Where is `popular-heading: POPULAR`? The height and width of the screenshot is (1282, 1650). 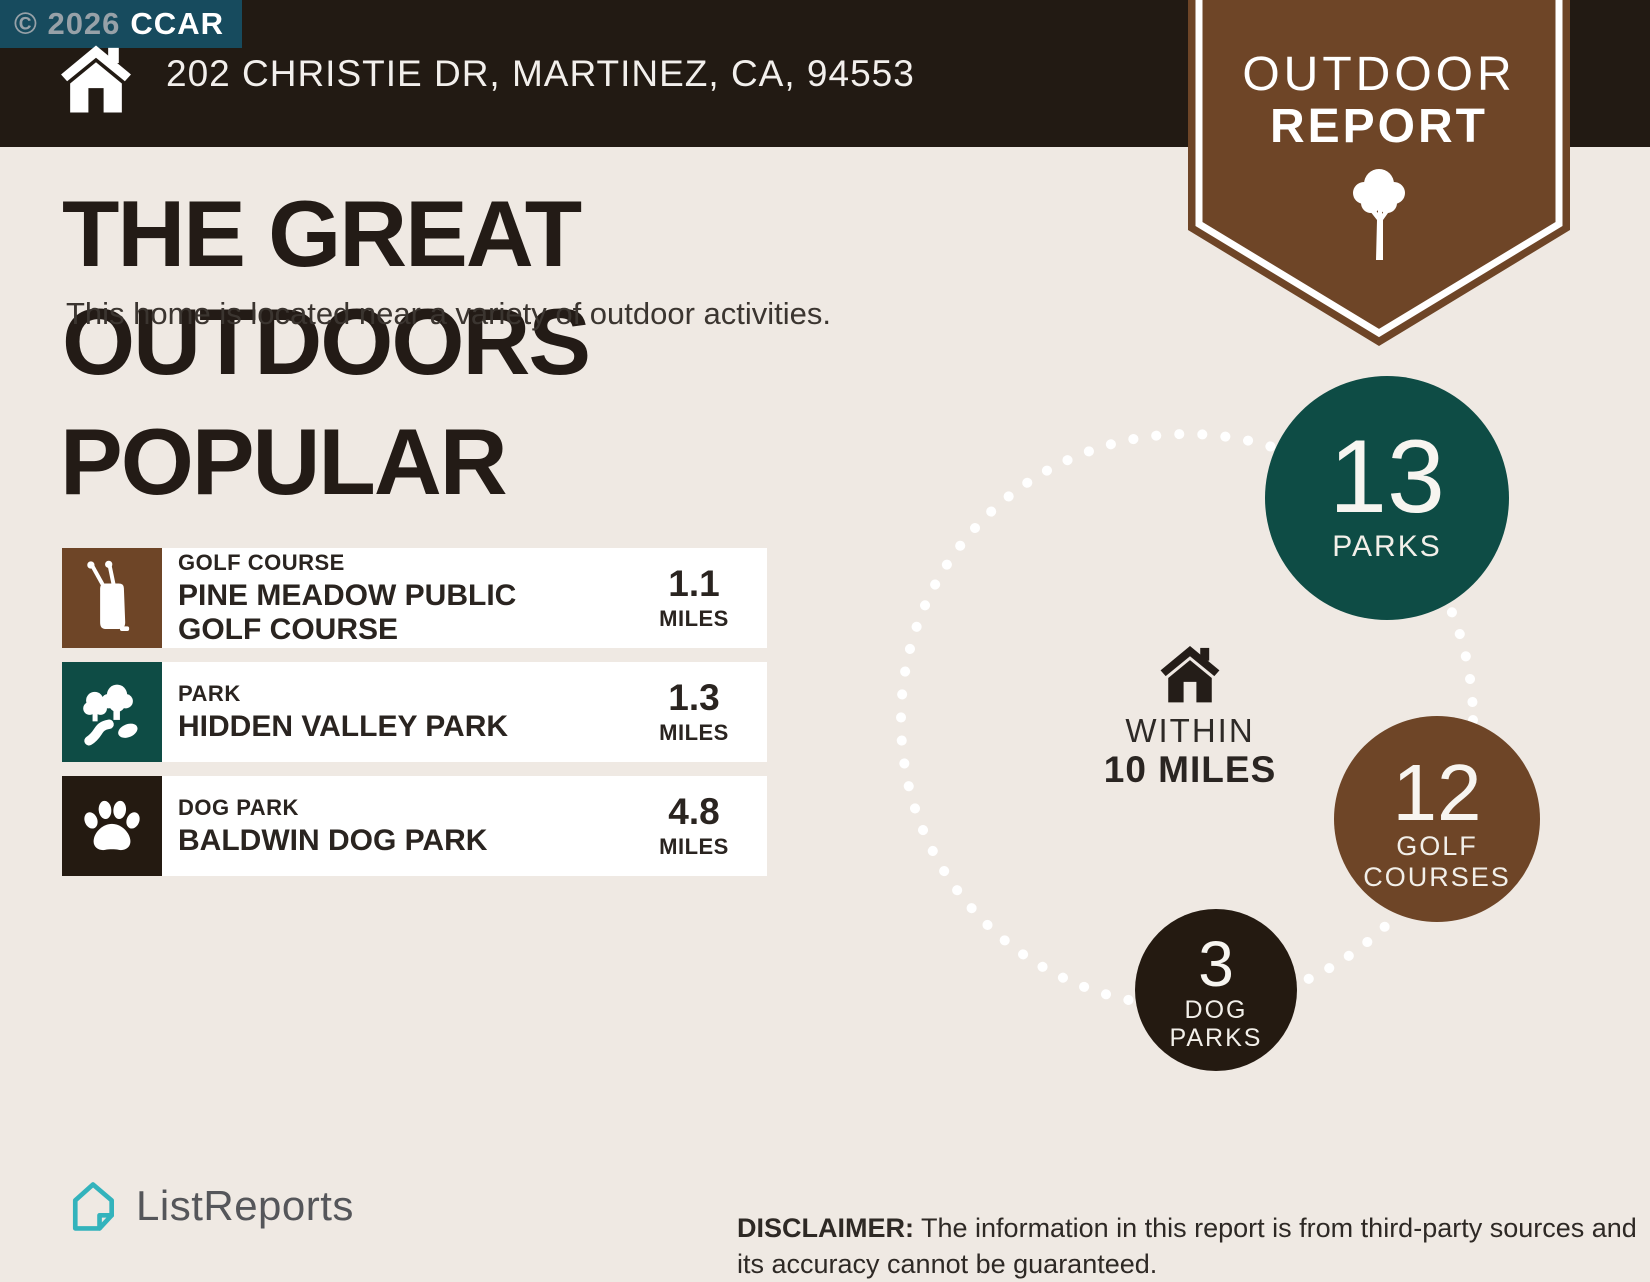 popular-heading: POPULAR is located at coordinates (284, 461).